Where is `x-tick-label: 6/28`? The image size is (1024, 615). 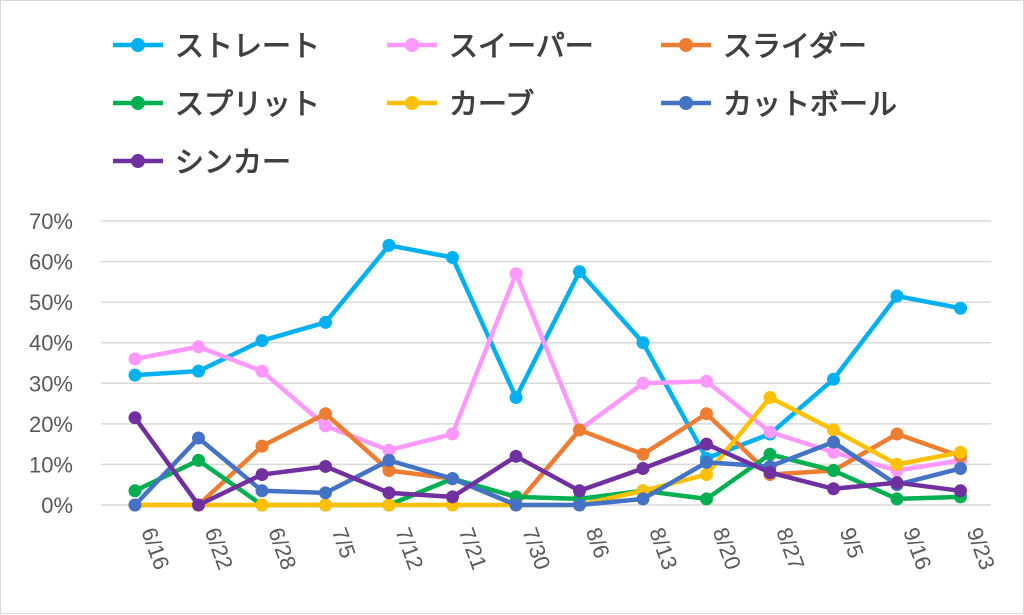 x-tick-label: 6/28 is located at coordinates (282, 548).